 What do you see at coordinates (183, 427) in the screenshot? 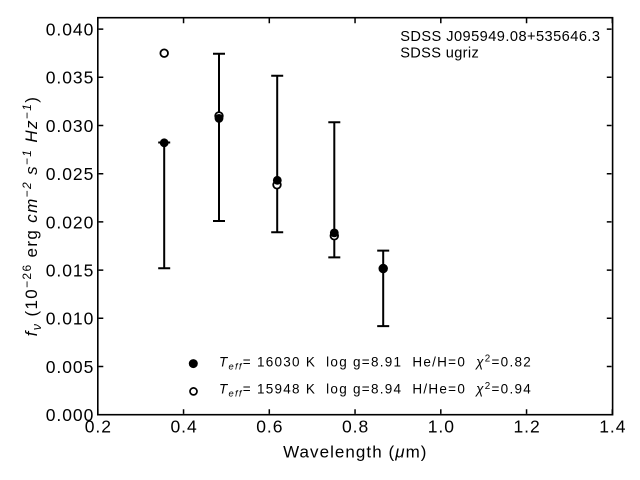
I see `svg-text: 0.4` at bounding box center [183, 427].